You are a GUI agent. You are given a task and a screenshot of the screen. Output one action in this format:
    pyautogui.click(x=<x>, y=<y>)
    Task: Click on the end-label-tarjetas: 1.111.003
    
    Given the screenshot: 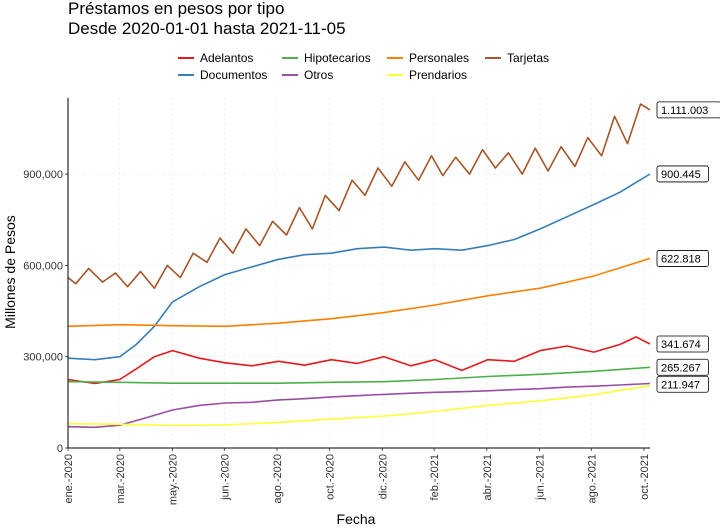 What is the action you would take?
    pyautogui.click(x=688, y=110)
    